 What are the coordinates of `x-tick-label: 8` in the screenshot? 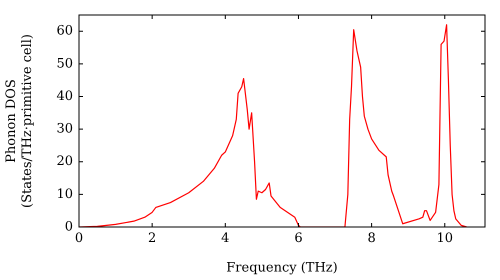 It's located at (371, 238).